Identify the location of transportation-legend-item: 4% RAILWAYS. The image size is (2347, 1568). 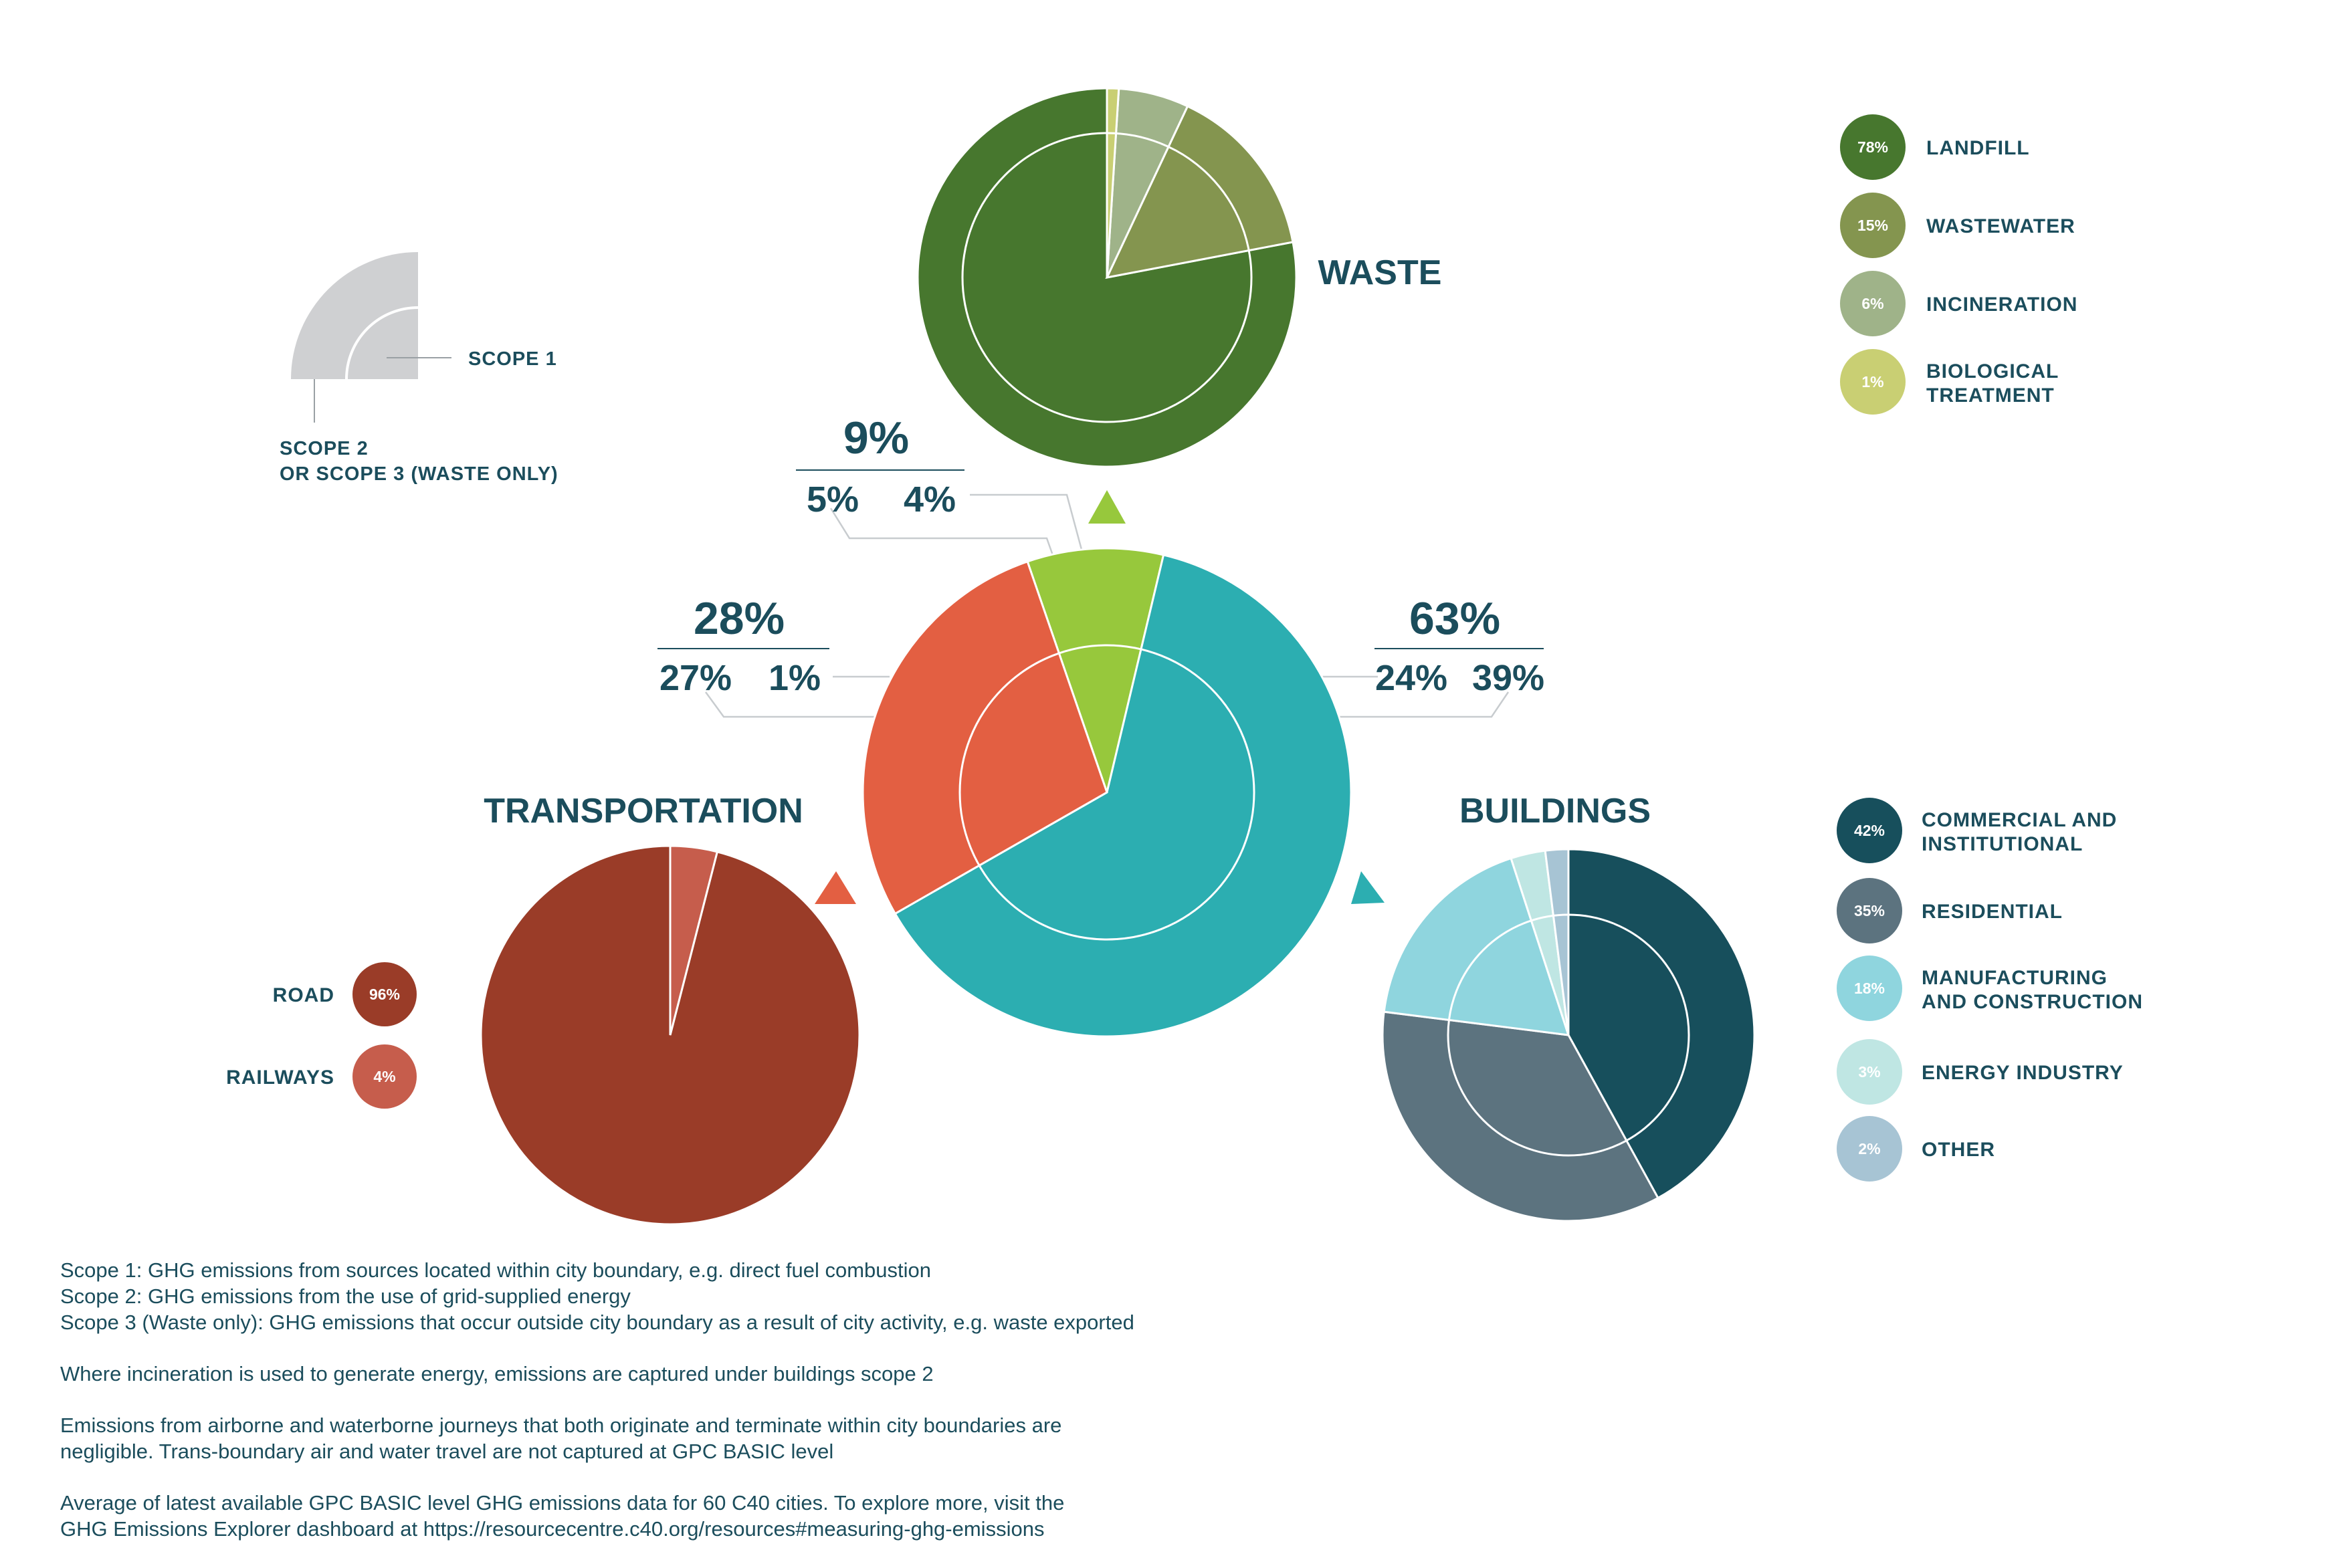
(321, 1076).